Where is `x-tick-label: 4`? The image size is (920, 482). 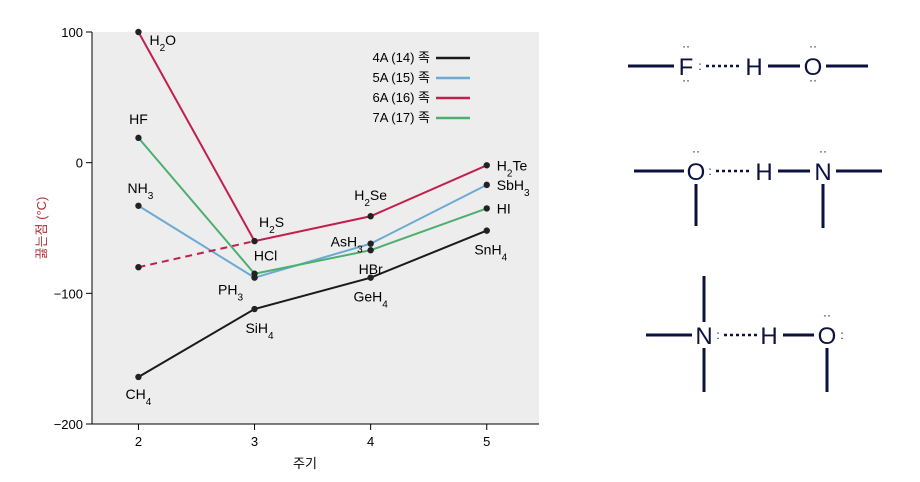
x-tick-label: 4 is located at coordinates (370, 441).